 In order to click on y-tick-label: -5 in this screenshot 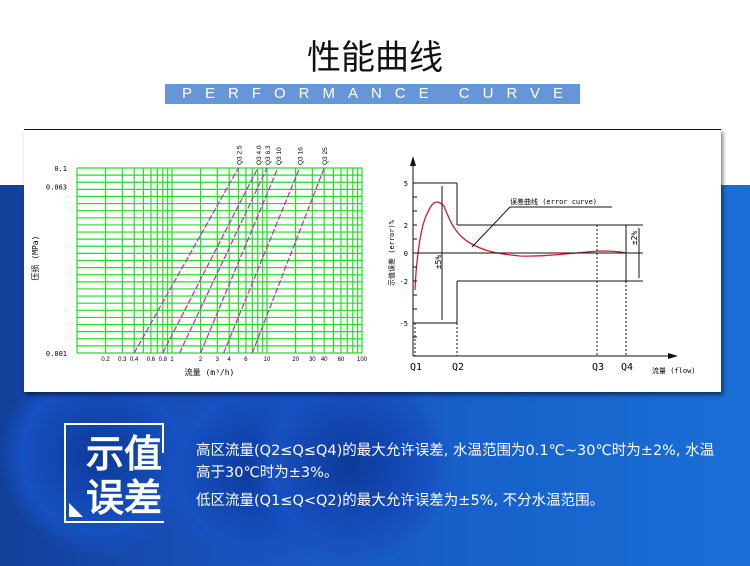, I will do `click(404, 324)`.